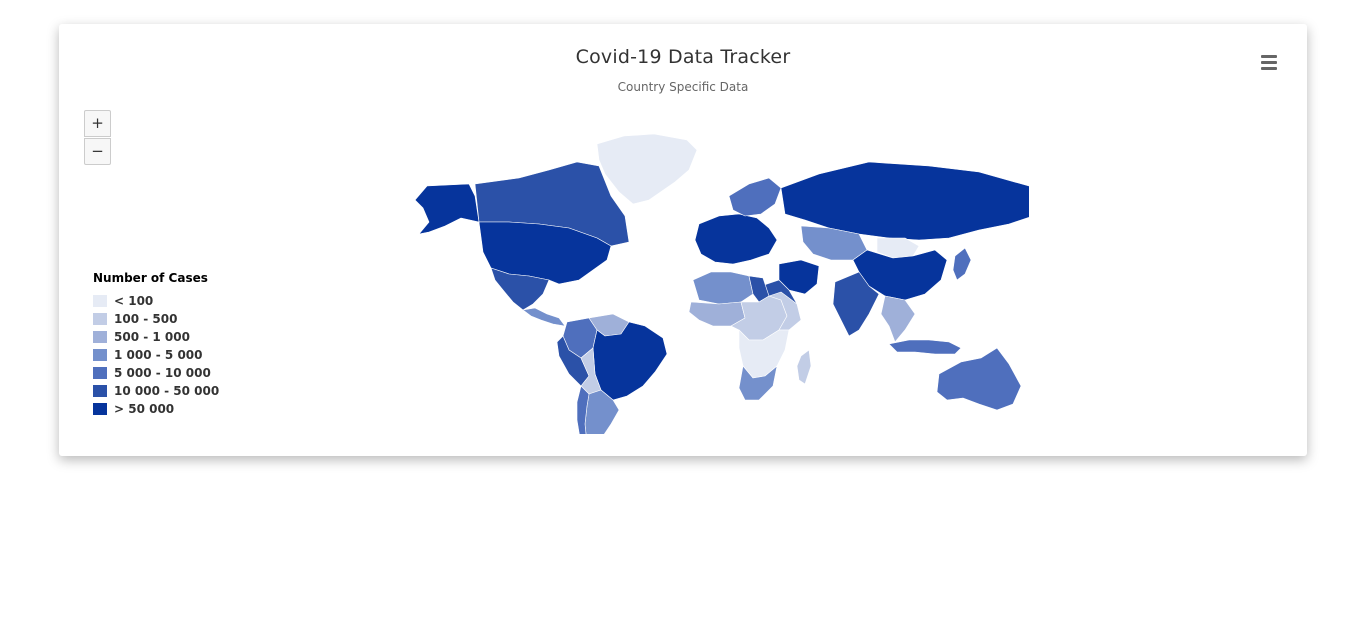 The image size is (1366, 625). What do you see at coordinates (167, 391) in the screenshot?
I see `legend-label: 10 000 - 50 000` at bounding box center [167, 391].